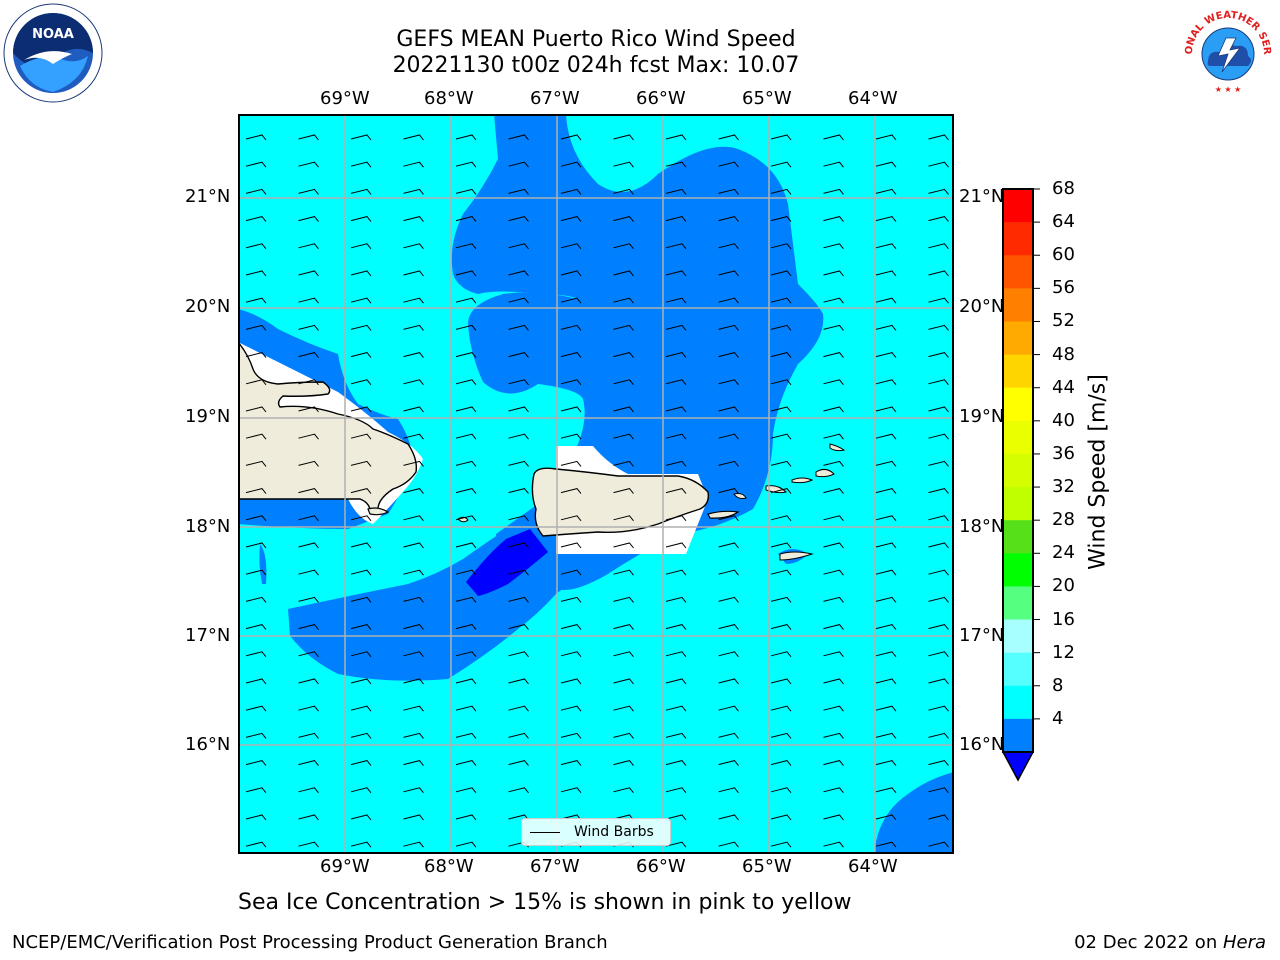 The image size is (1280, 960). I want to click on field-4-8-west-strip, so click(294, 511).